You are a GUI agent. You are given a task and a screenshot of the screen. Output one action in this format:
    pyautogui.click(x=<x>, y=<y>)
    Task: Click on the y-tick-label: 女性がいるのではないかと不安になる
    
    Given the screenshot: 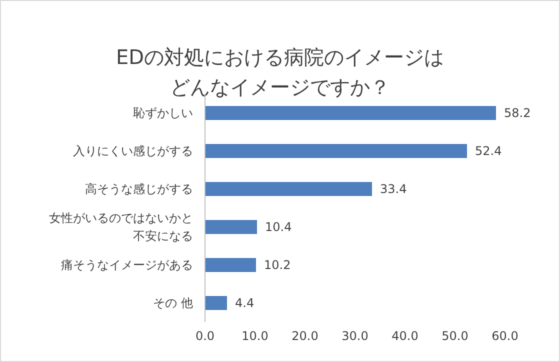 What is the action you would take?
    pyautogui.click(x=121, y=227)
    